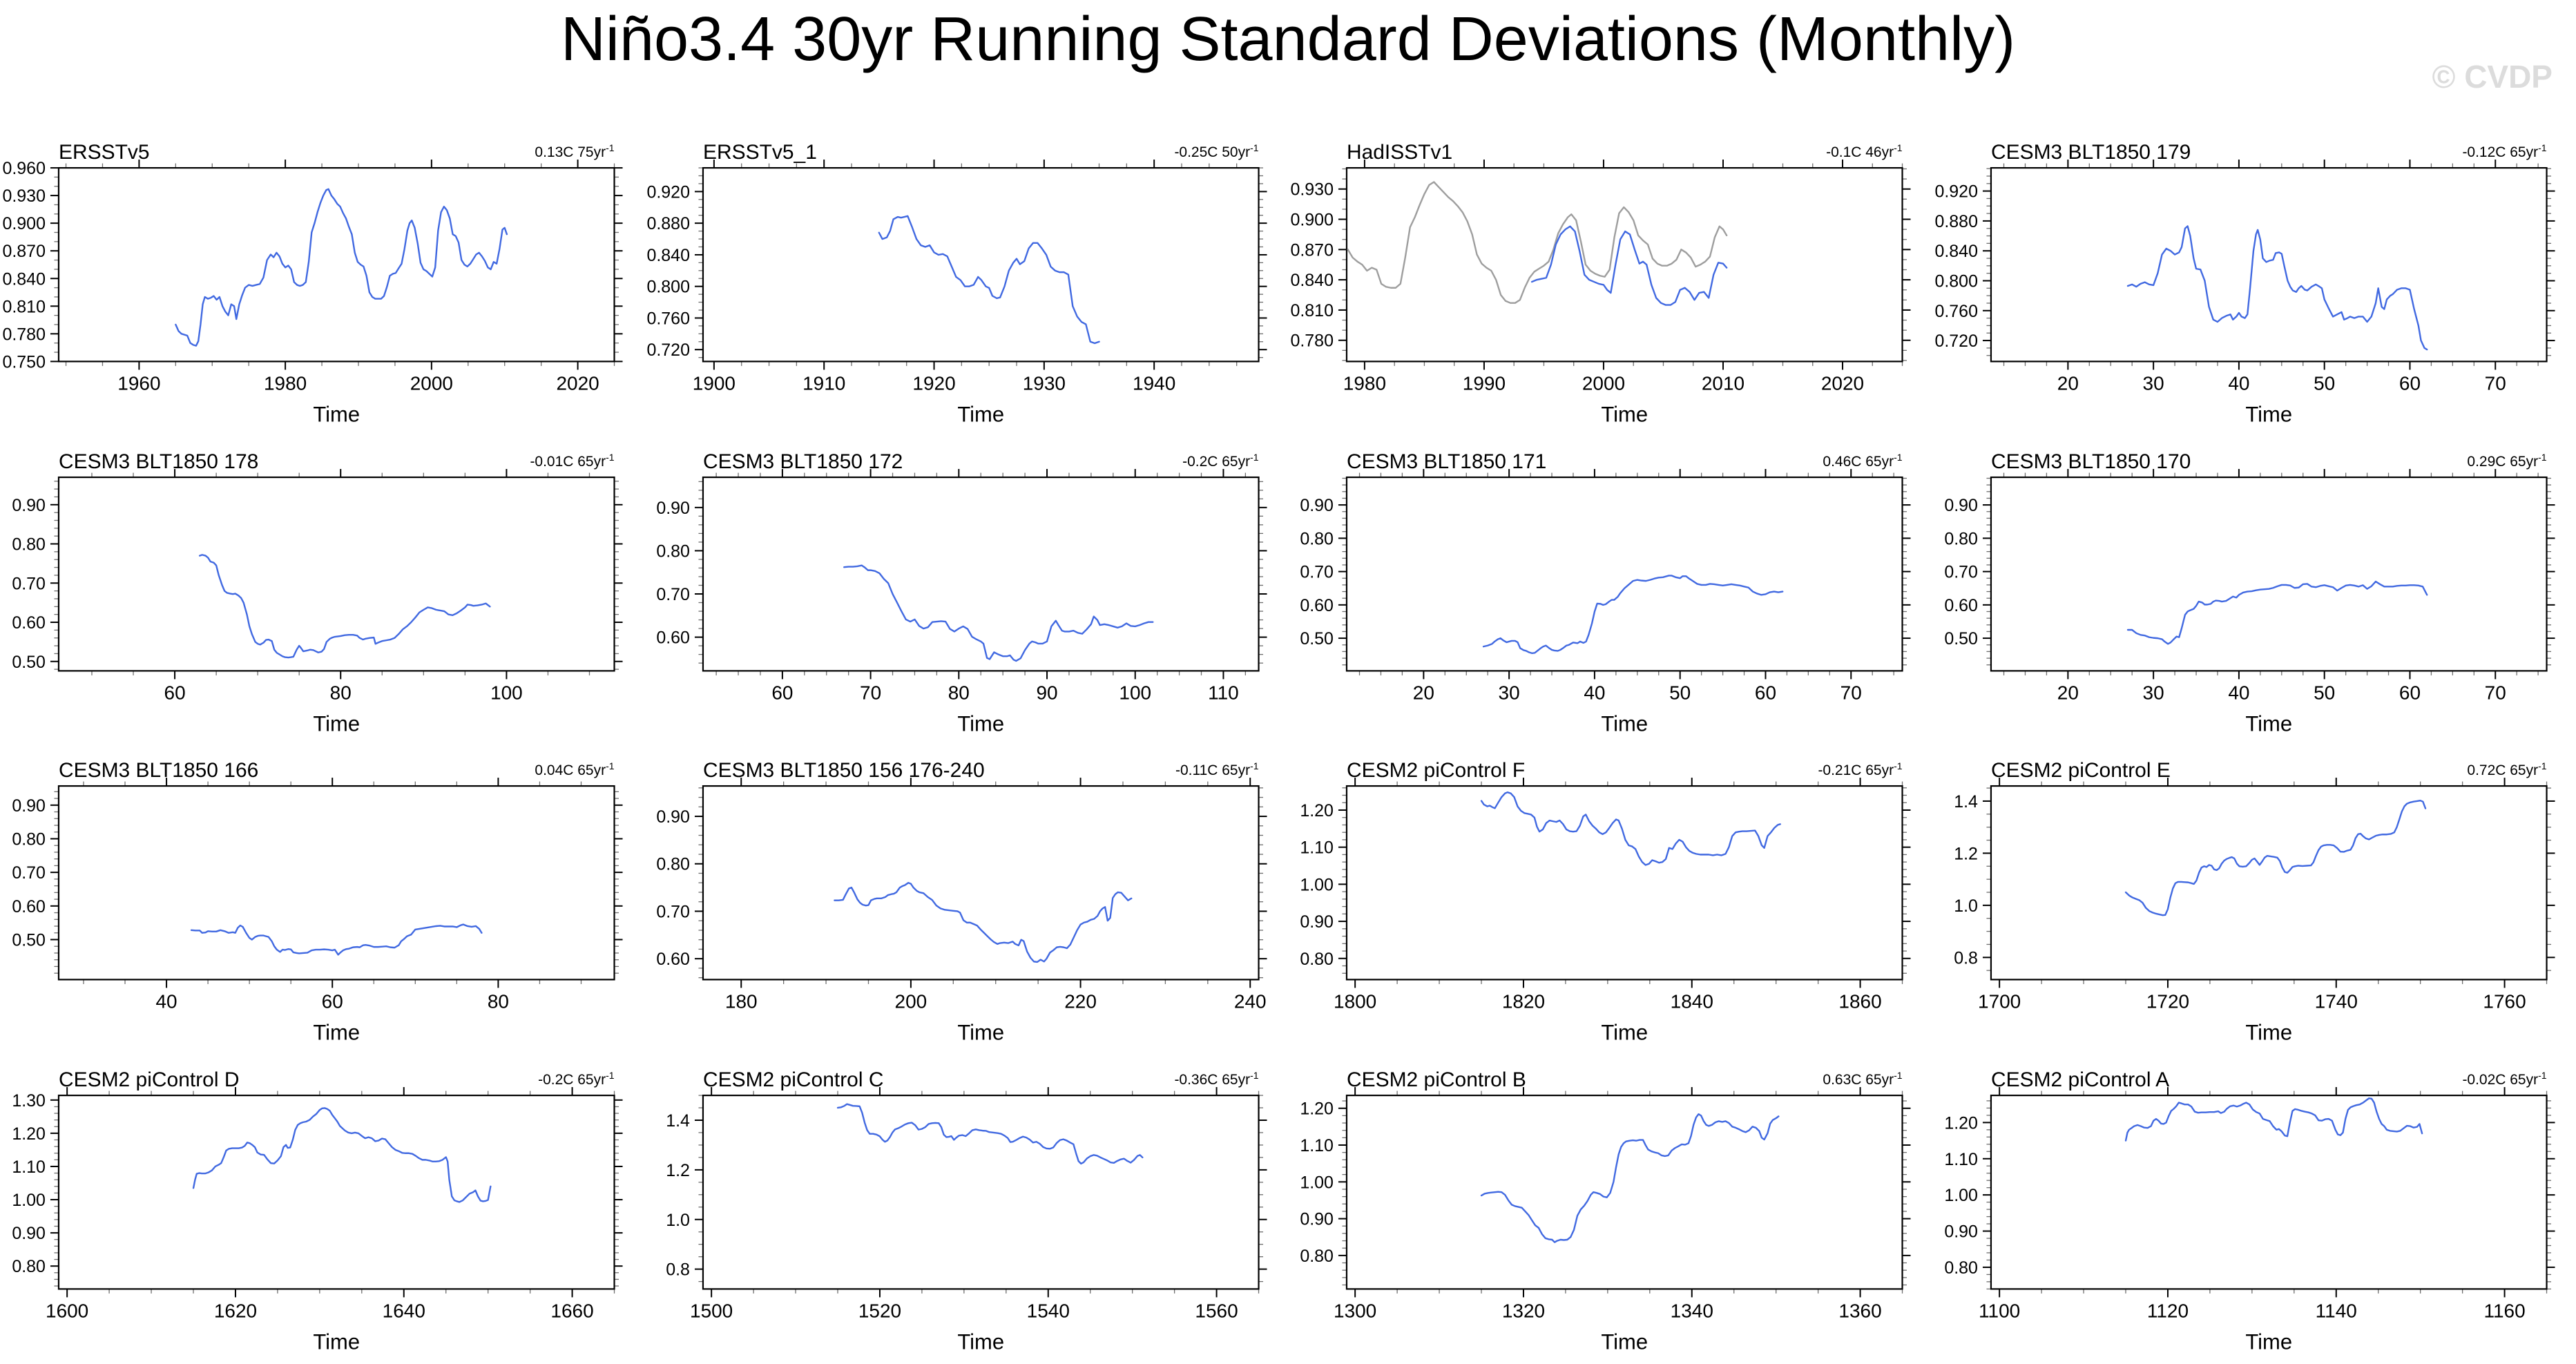 The image size is (2576, 1364). I want to click on x-tick-label: 20, so click(2067, 692).